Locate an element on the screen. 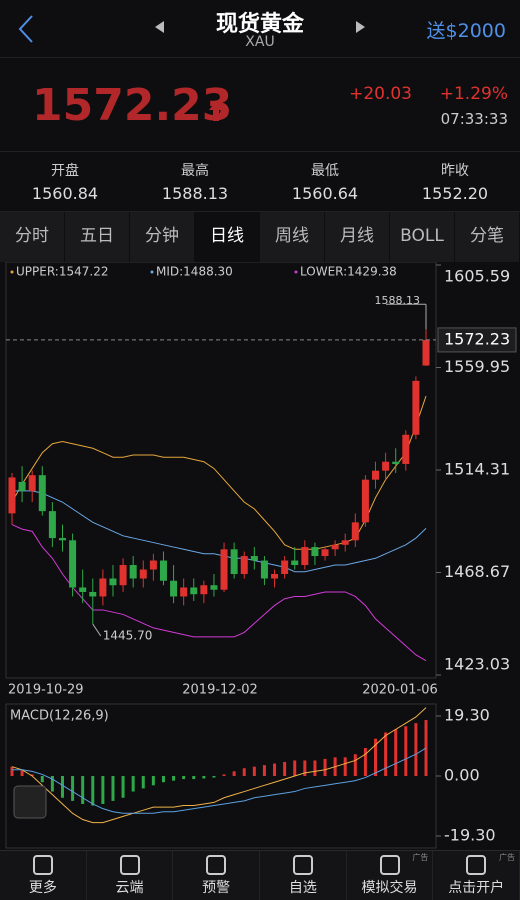  toggle-button is located at coordinates (30, 802).